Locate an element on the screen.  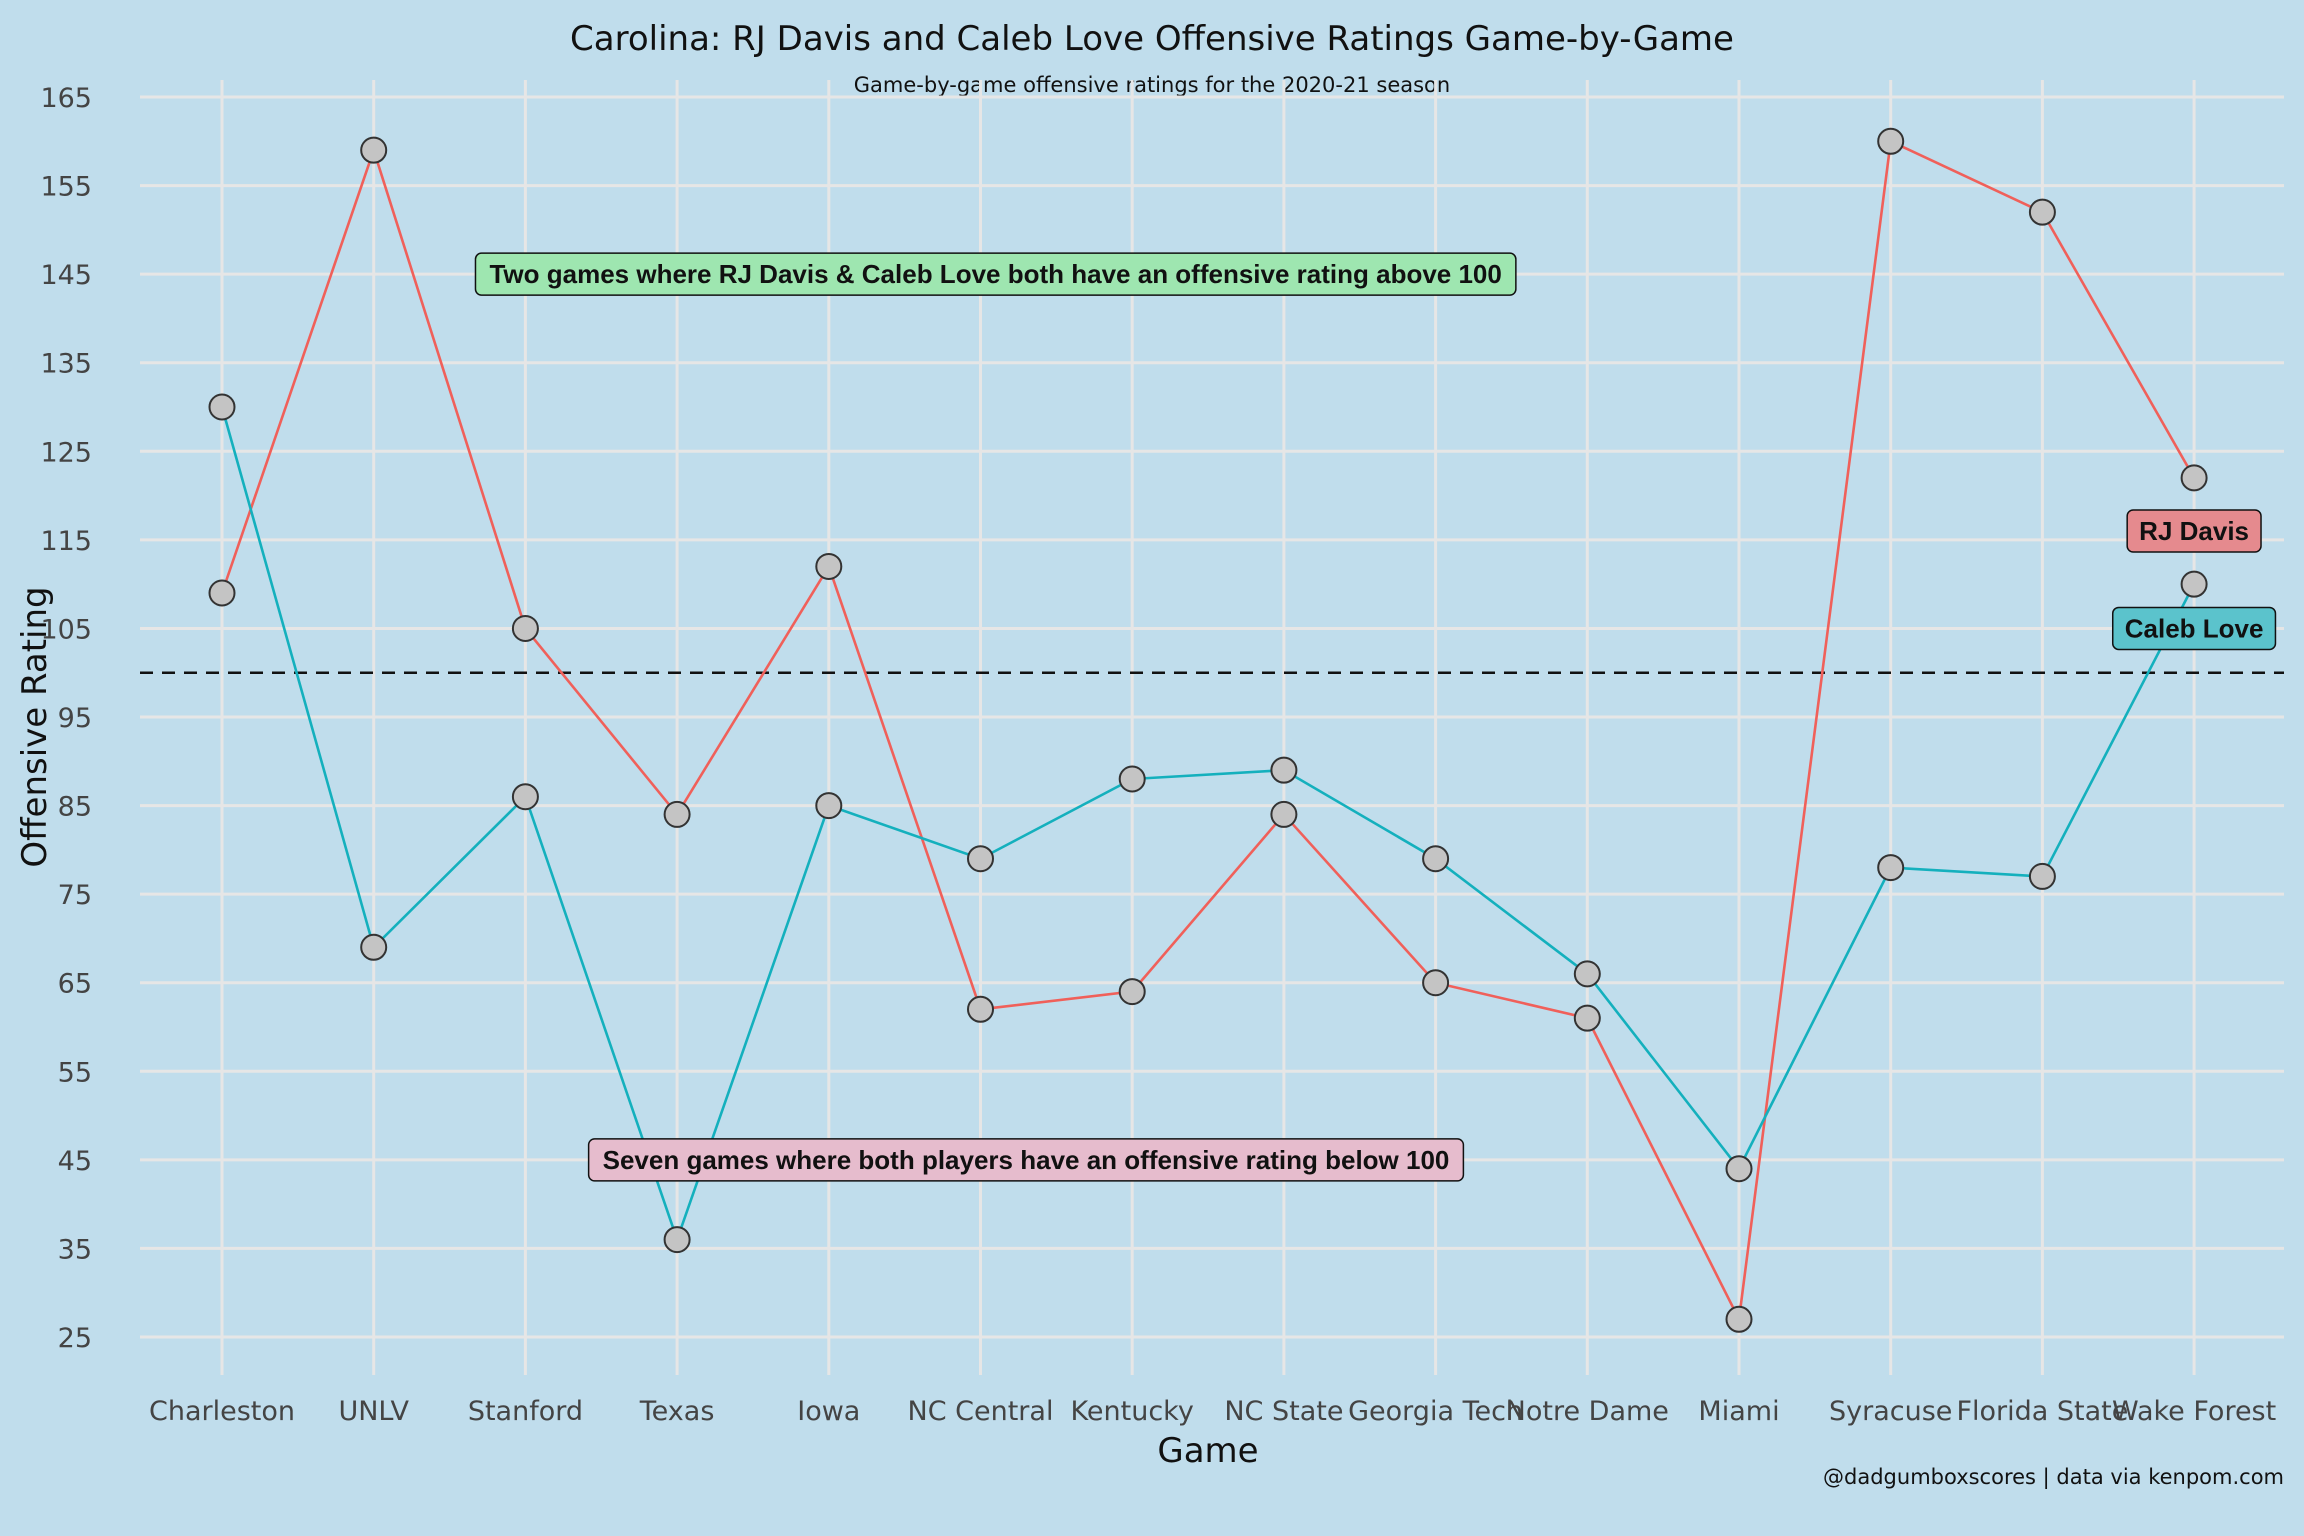
x-tick-label: NC State is located at coordinates (1283, 1411).